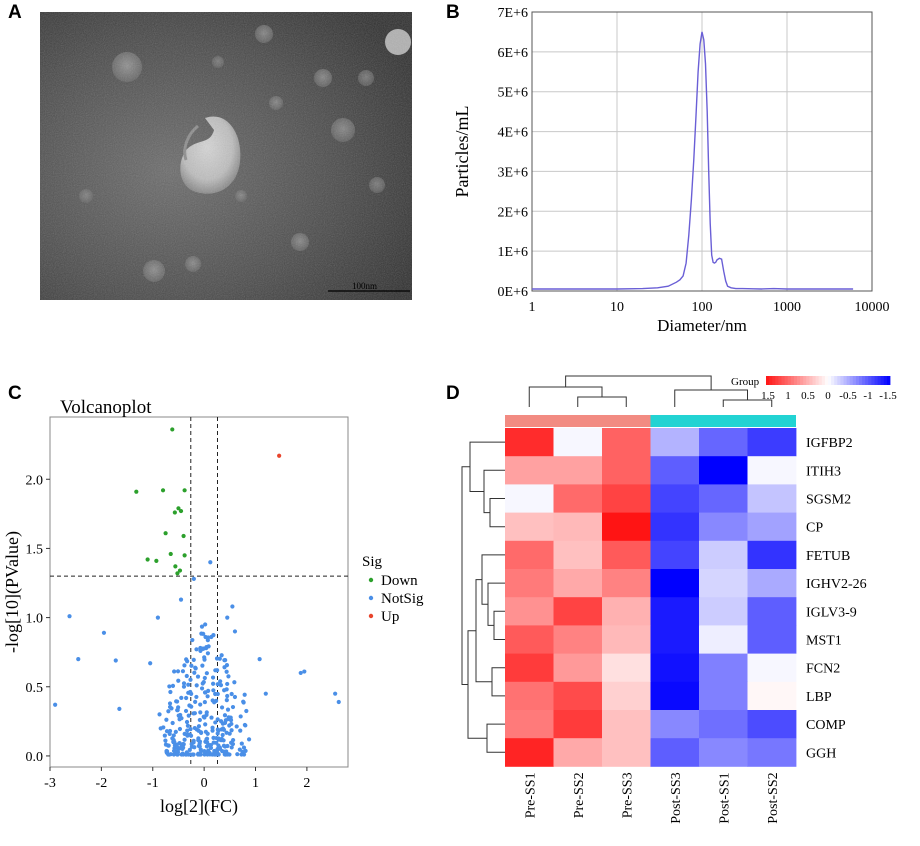 This screenshot has width=920, height=846. What do you see at coordinates (513, 53) in the screenshot?
I see `nta-ytick-label: 6E+6` at bounding box center [513, 53].